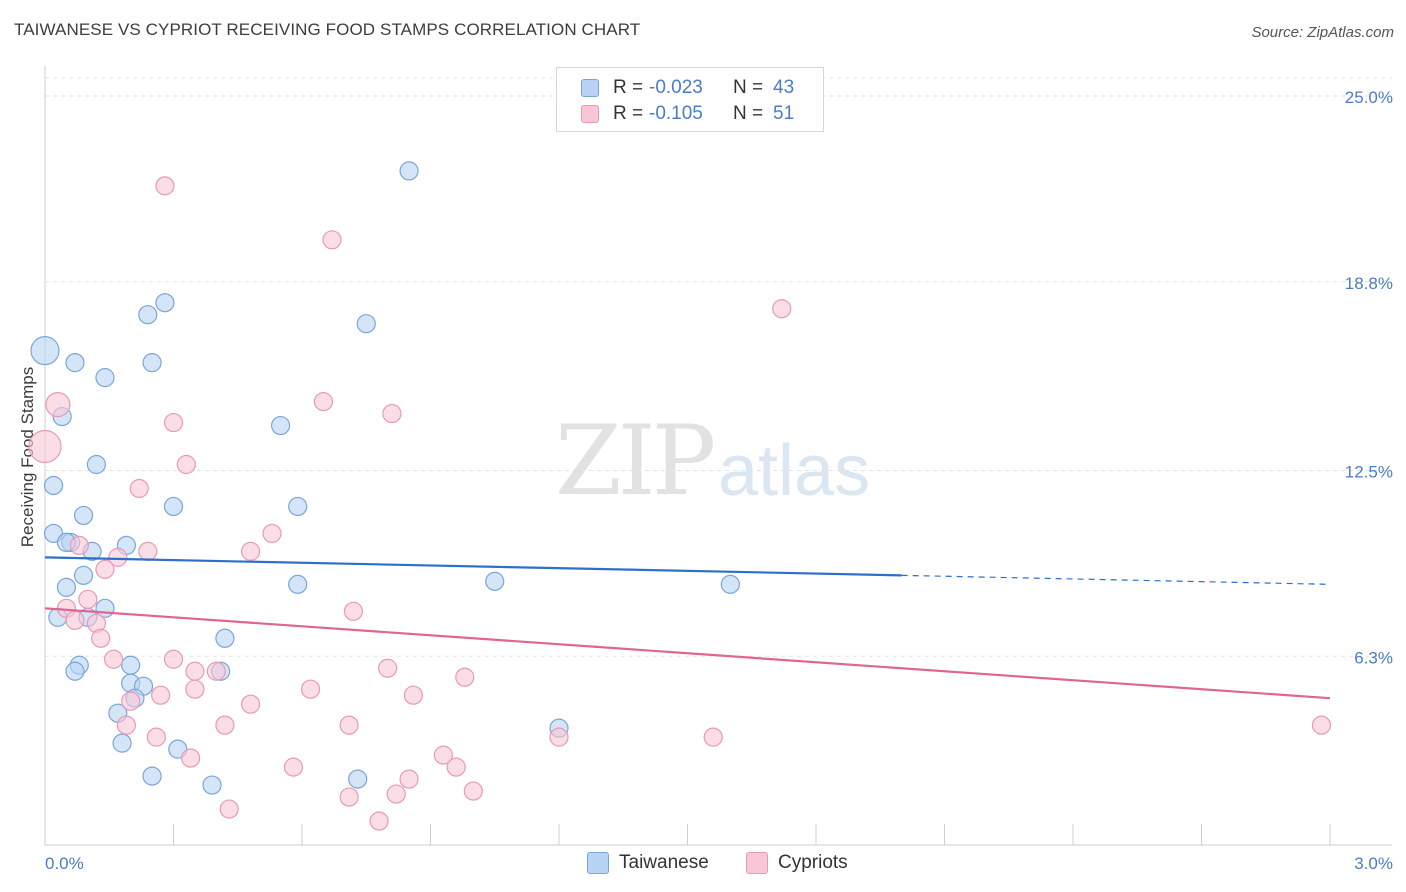 The width and height of the screenshot is (1406, 892). I want to click on legend-label-taiwanese: Taiwanese, so click(664, 862).